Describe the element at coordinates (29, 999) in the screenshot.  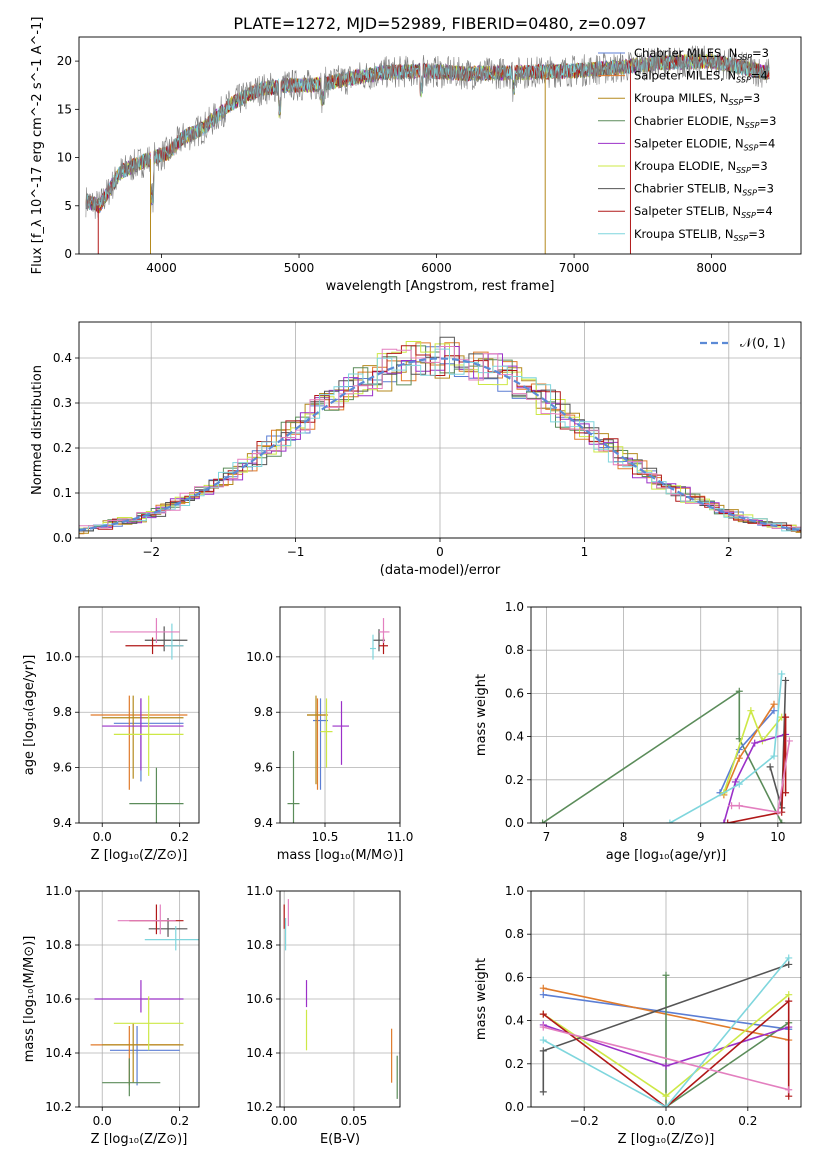
I see `y-axis-label: mass [log₁₀(M/M⊙)]` at that location.